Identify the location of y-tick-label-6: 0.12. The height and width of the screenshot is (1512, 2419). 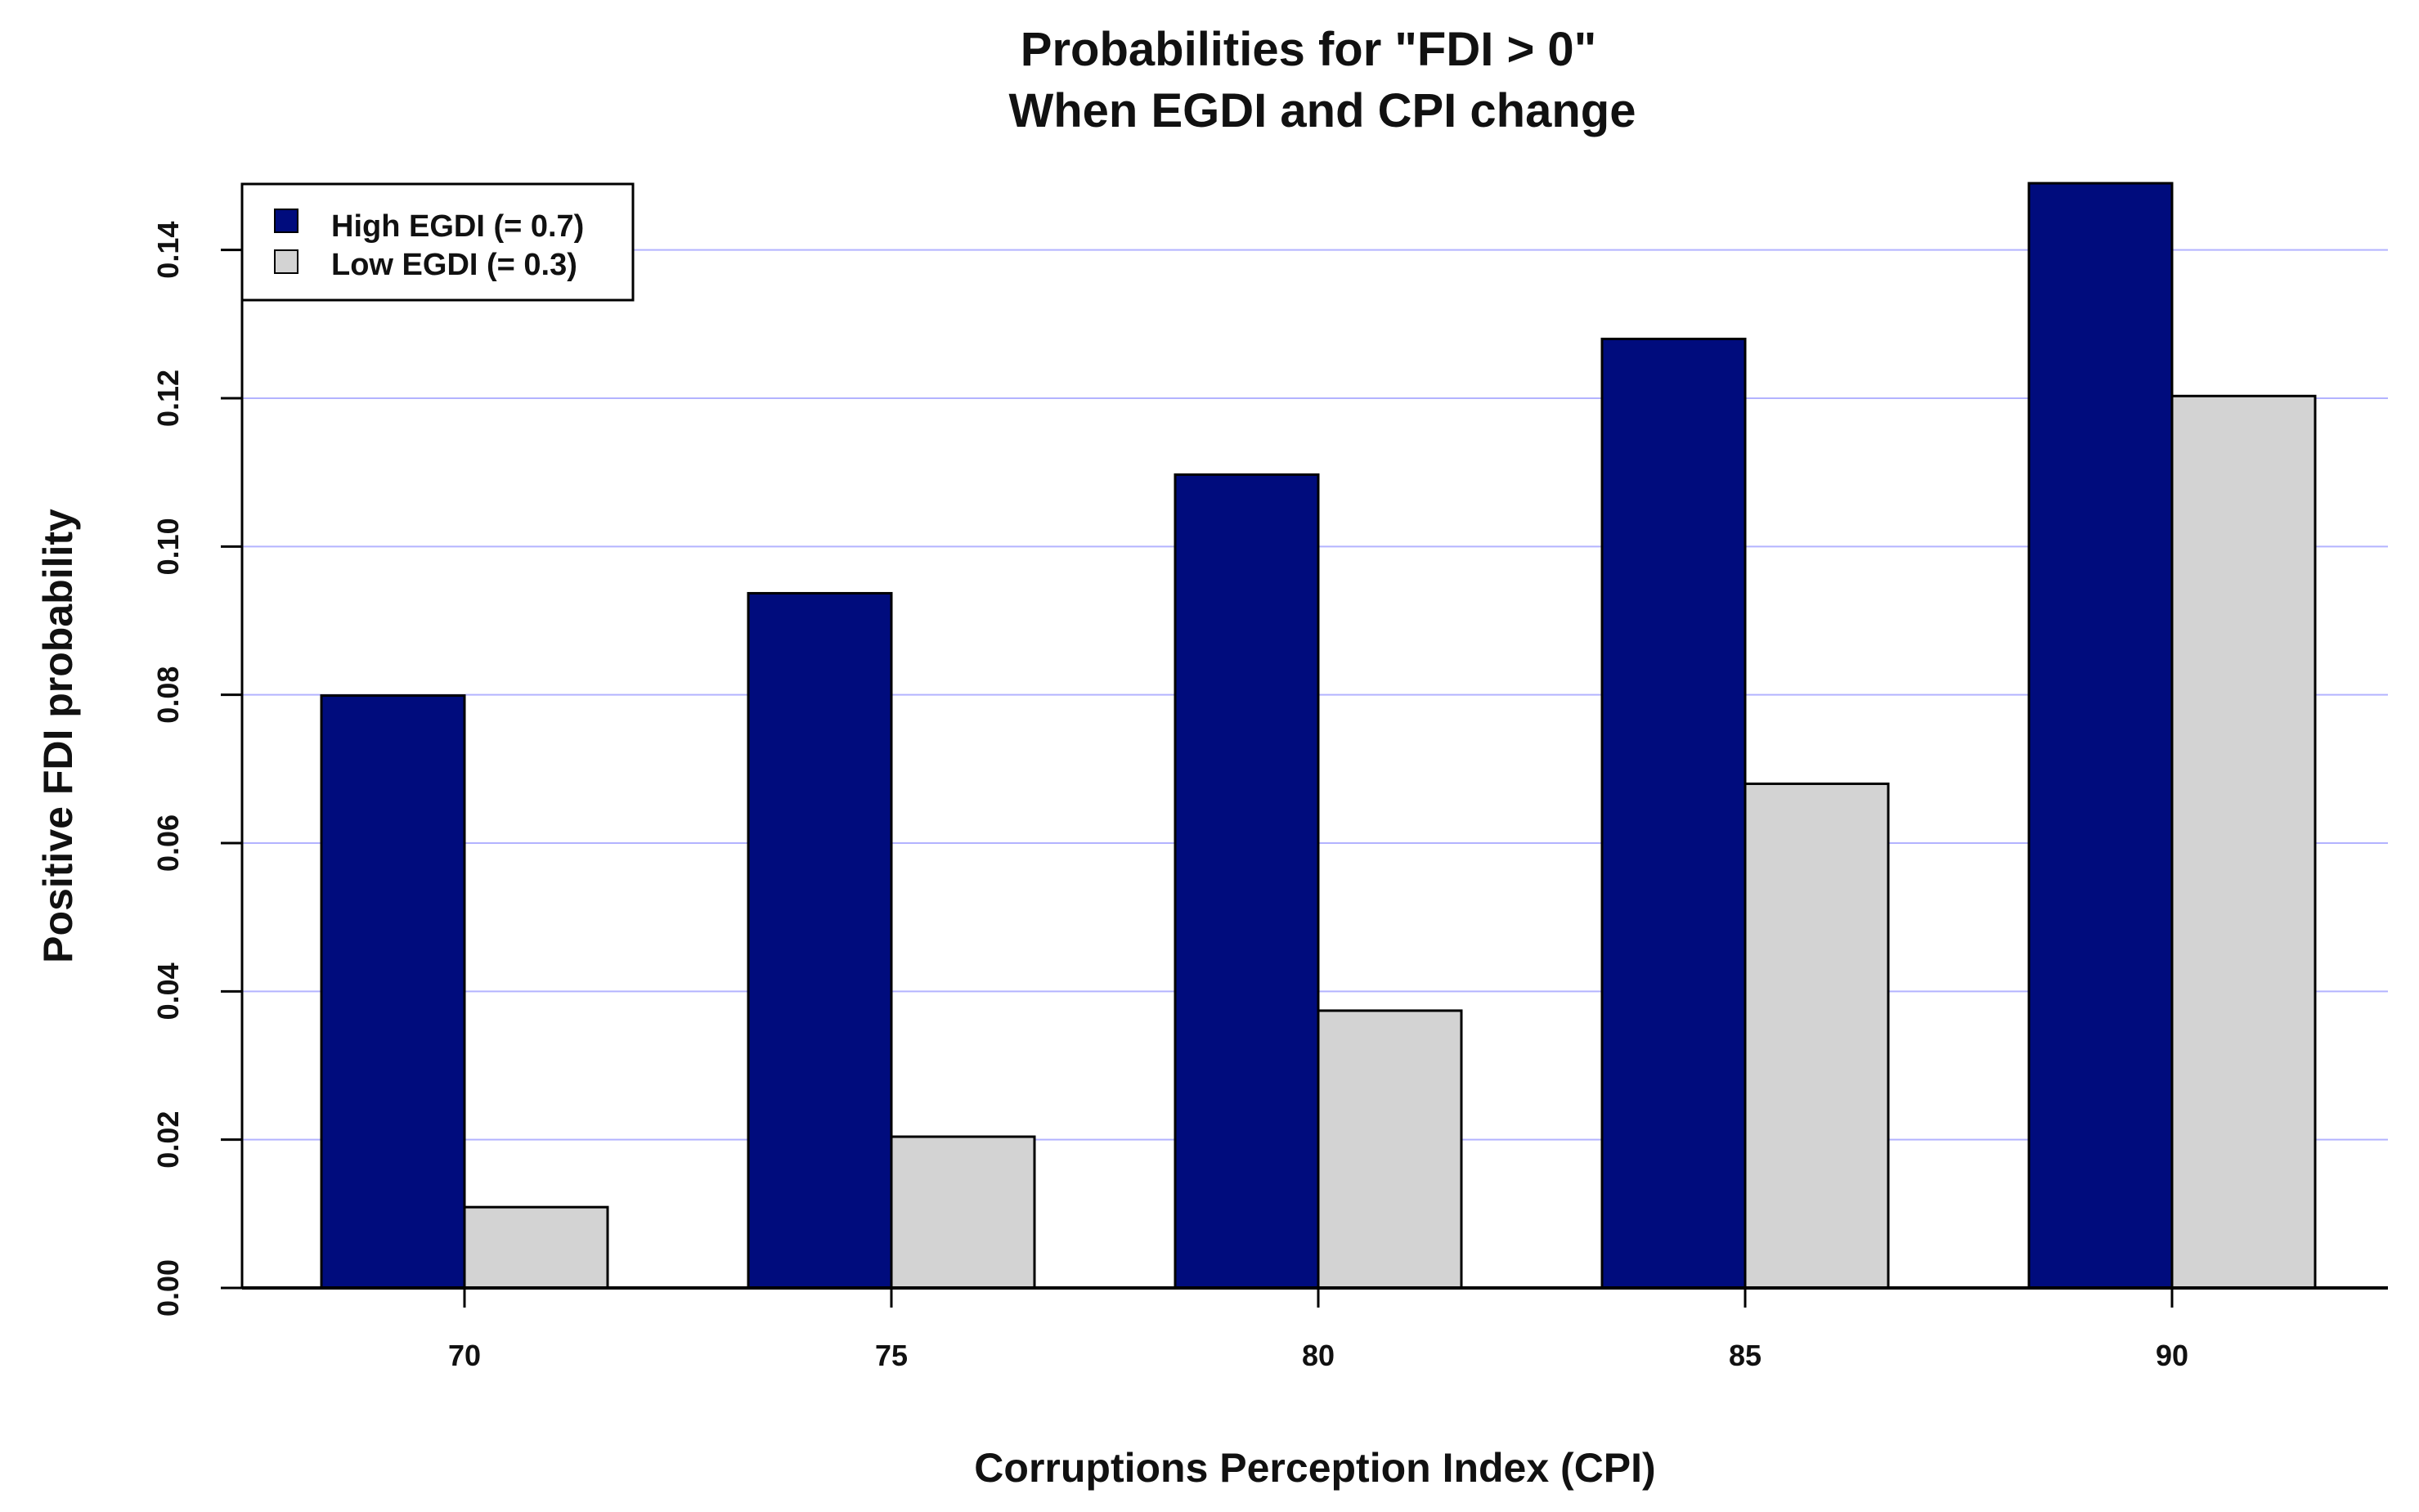
(168, 399).